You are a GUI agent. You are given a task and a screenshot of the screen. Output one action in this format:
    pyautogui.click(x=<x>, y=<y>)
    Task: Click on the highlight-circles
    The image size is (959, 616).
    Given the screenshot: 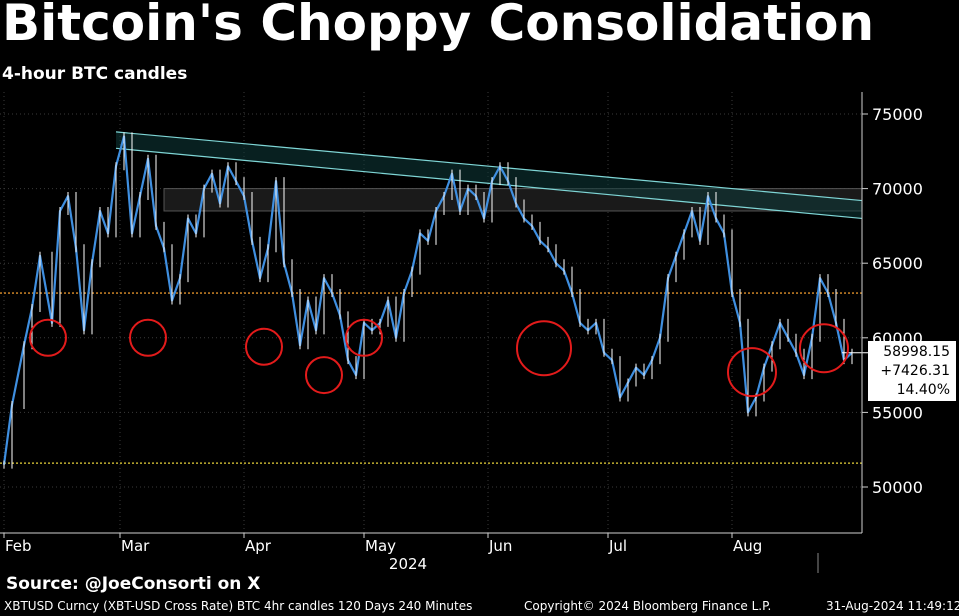 What is the action you would take?
    pyautogui.click(x=439, y=358)
    